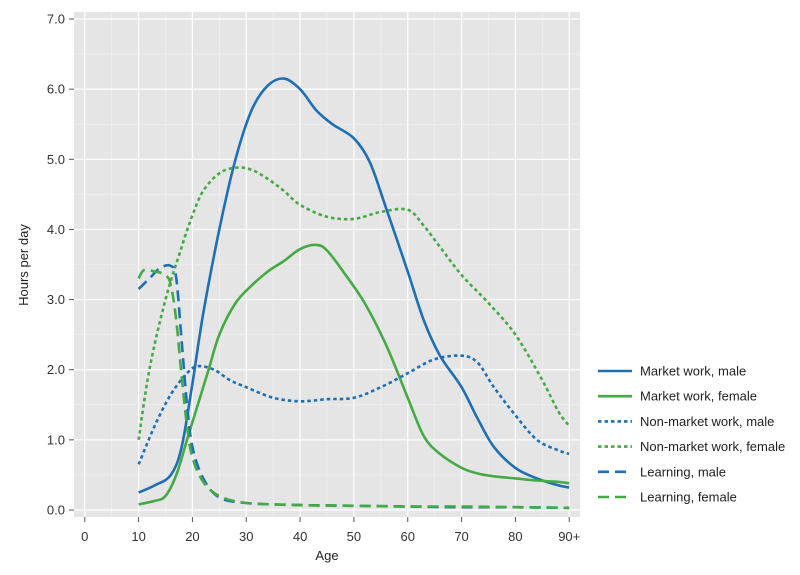 This screenshot has height=575, width=800. Describe the element at coordinates (707, 421) in the screenshot. I see `legend-label: Non-market work, male` at that location.